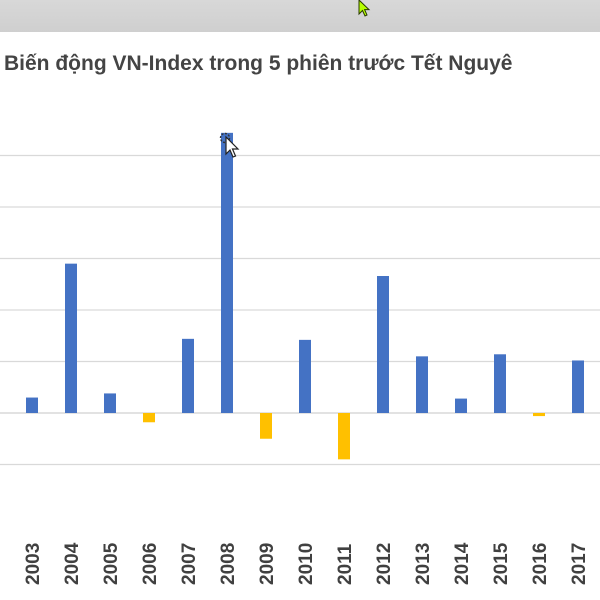 This screenshot has height=600, width=600. What do you see at coordinates (300, 16) in the screenshot?
I see `top-toolbar-strip` at bounding box center [300, 16].